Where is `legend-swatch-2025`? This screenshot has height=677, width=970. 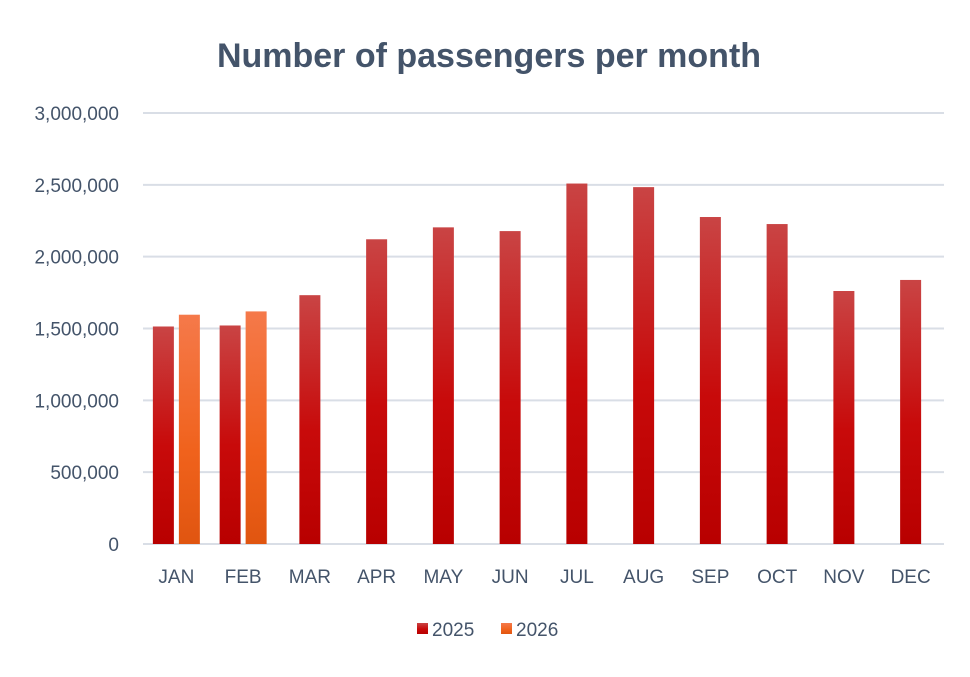
legend-swatch-2025 is located at coordinates (422, 628).